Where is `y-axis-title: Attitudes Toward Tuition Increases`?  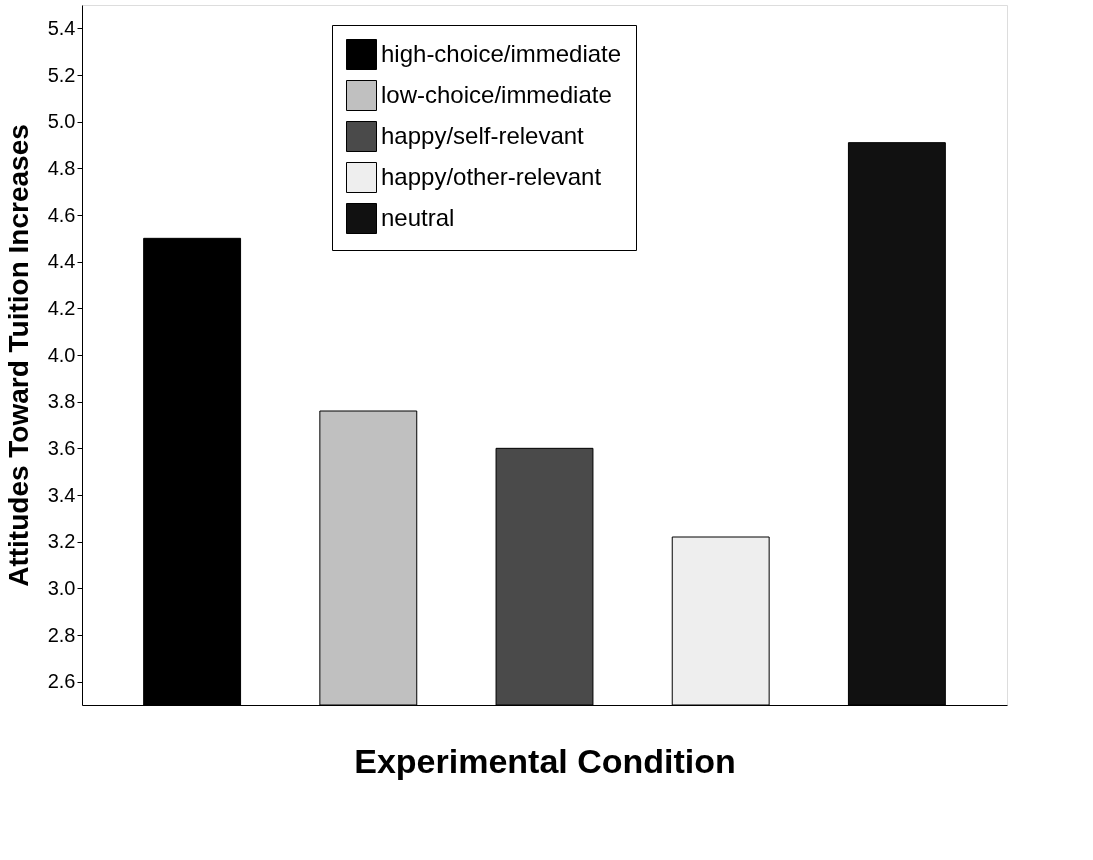 y-axis-title: Attitudes Toward Tuition Increases is located at coordinates (18, 355).